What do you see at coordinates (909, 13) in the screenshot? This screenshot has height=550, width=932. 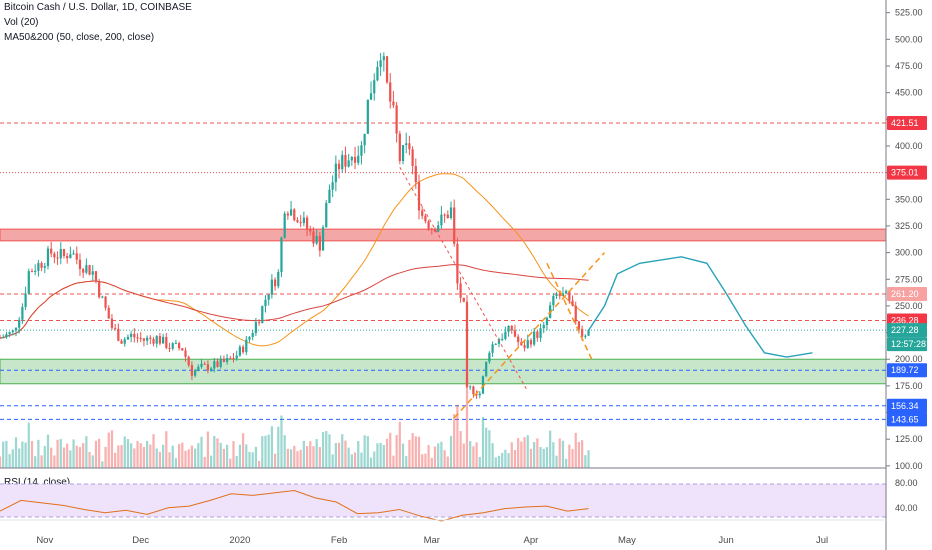 I see `price-tick-label: 525.00` at bounding box center [909, 13].